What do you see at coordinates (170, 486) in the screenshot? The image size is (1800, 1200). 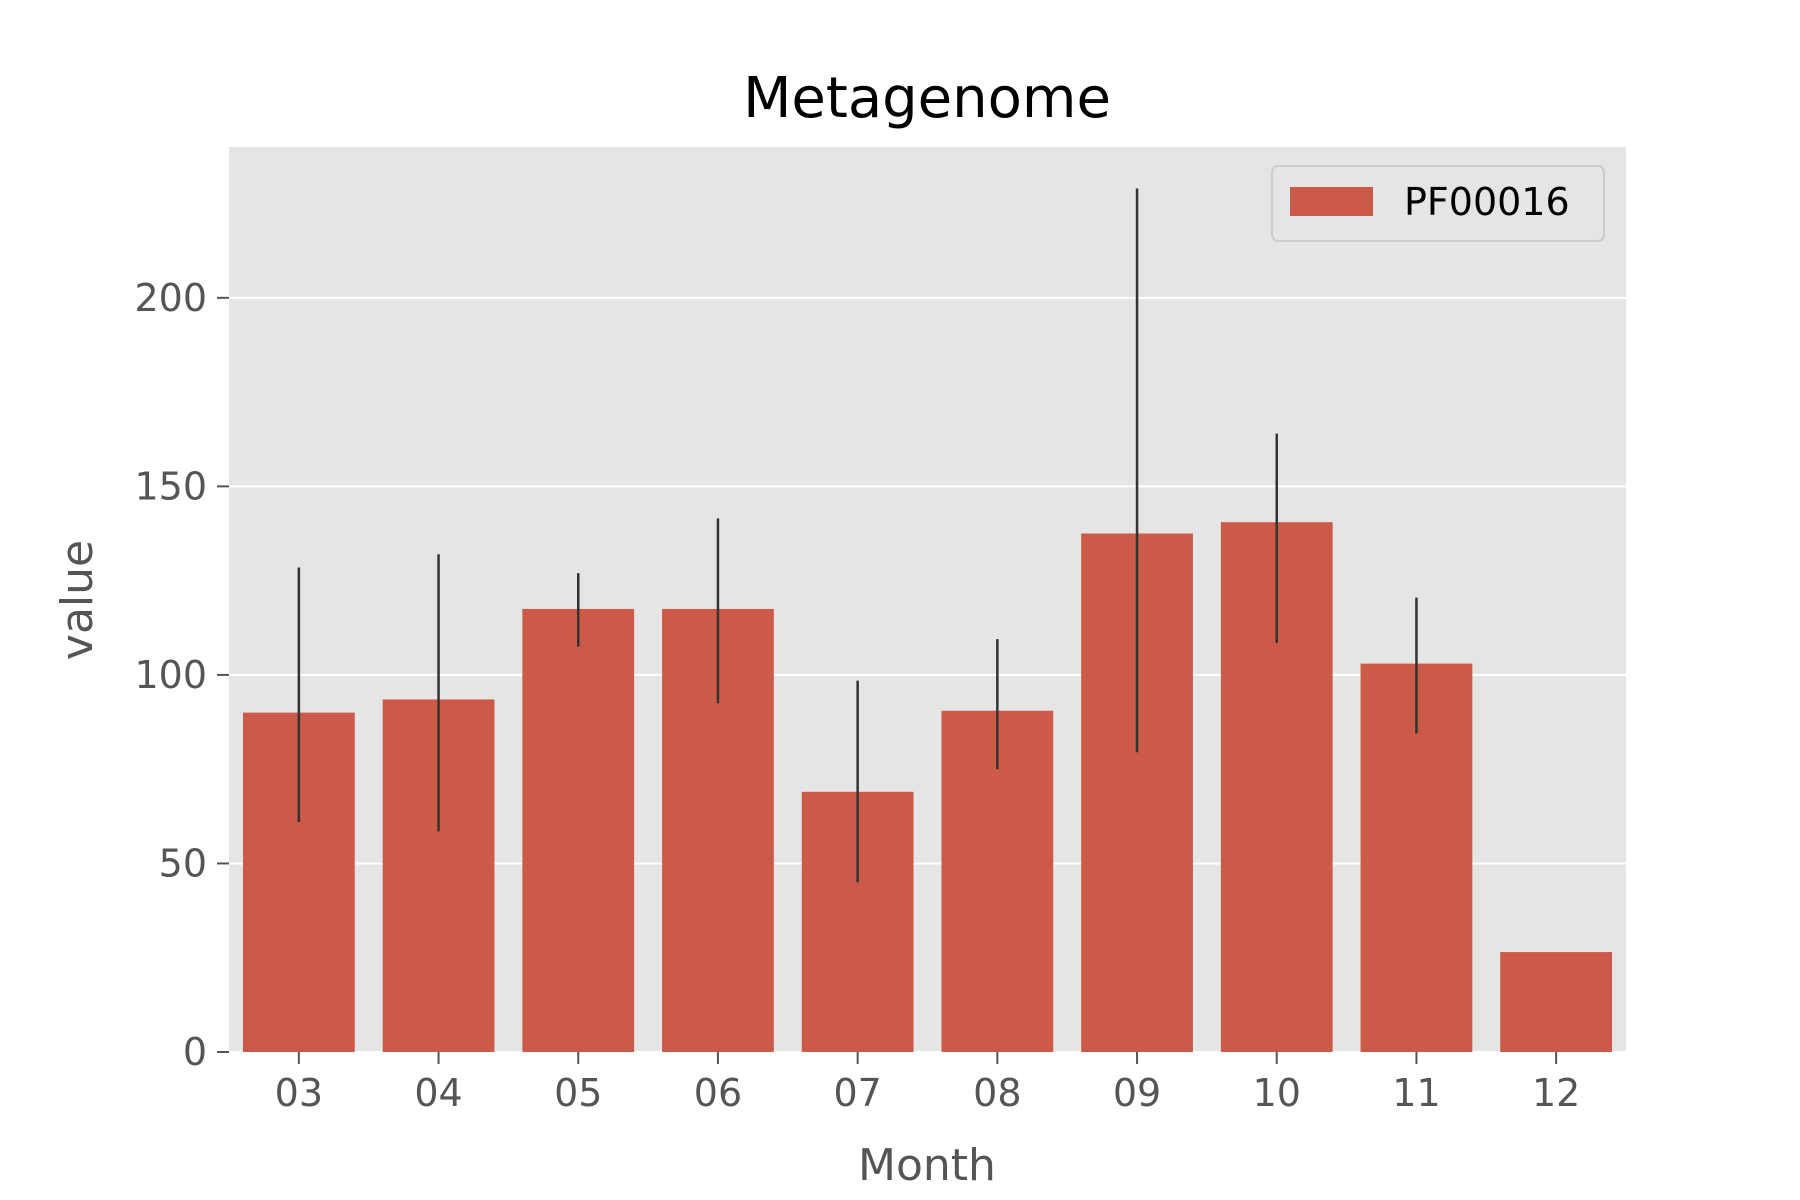 I see `y-tick-label: 150` at bounding box center [170, 486].